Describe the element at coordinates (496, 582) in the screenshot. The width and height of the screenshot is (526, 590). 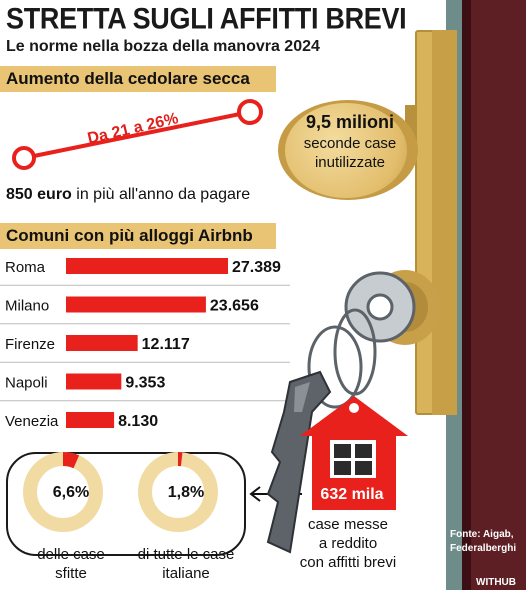
I see `brand-logo: WITHUB` at that location.